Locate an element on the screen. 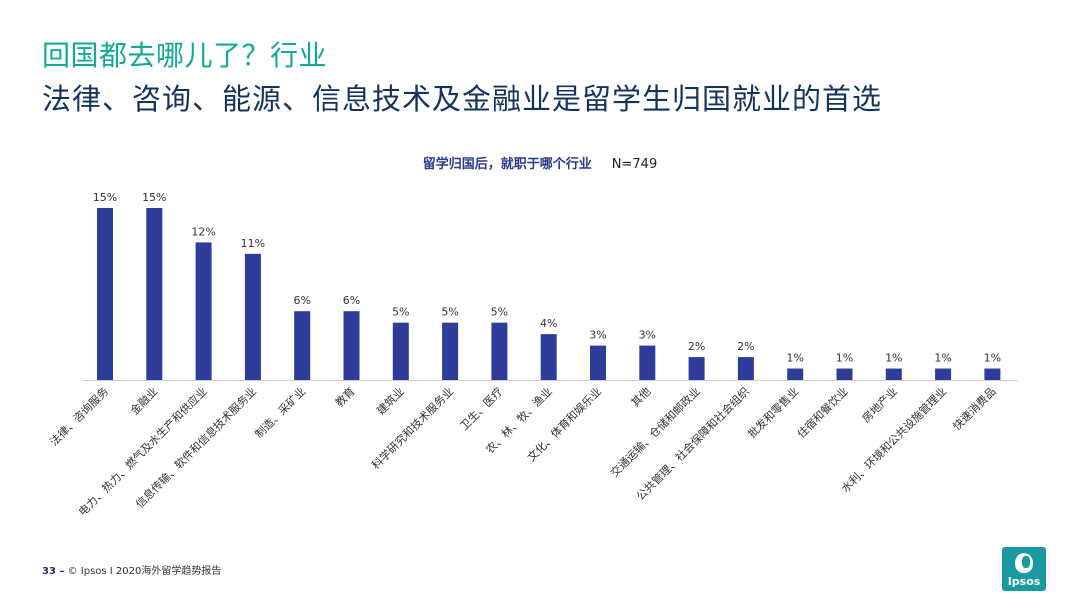 This screenshot has height=608, width=1080. data-label: 12% is located at coordinates (203, 231).